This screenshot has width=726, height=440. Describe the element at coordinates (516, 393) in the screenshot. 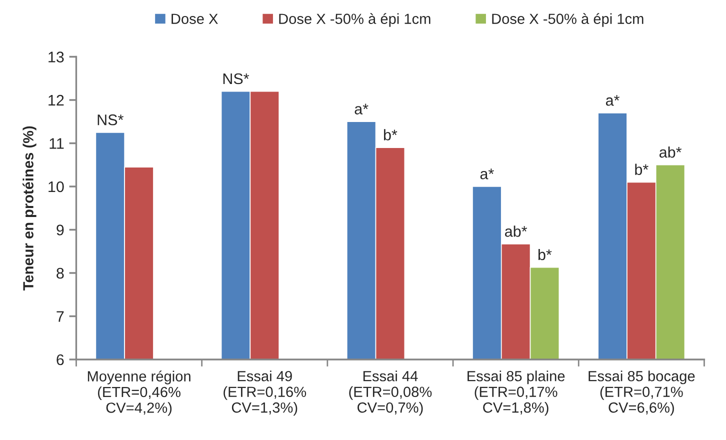

I see `x-tick-label: Essai 85 plaine (ETR=0,17% CV=1,8%)` at that location.